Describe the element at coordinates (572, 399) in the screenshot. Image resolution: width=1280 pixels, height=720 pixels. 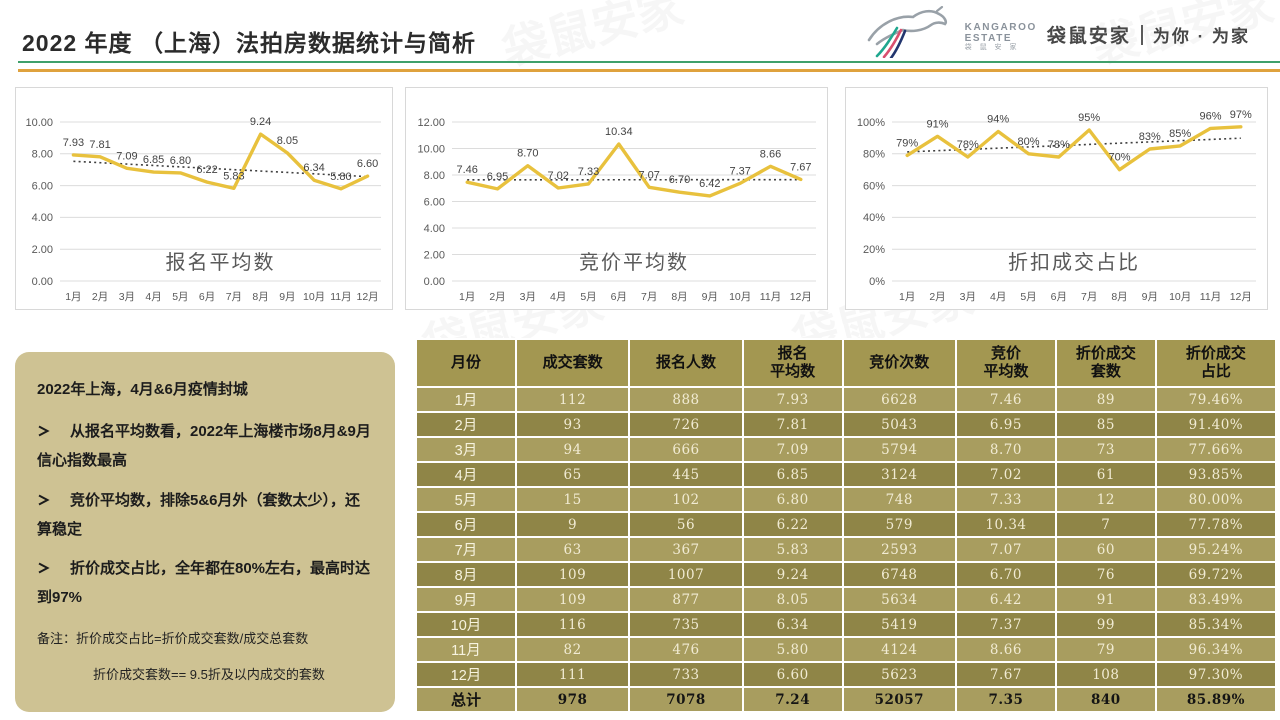
I see `table-cell: 112` at that location.